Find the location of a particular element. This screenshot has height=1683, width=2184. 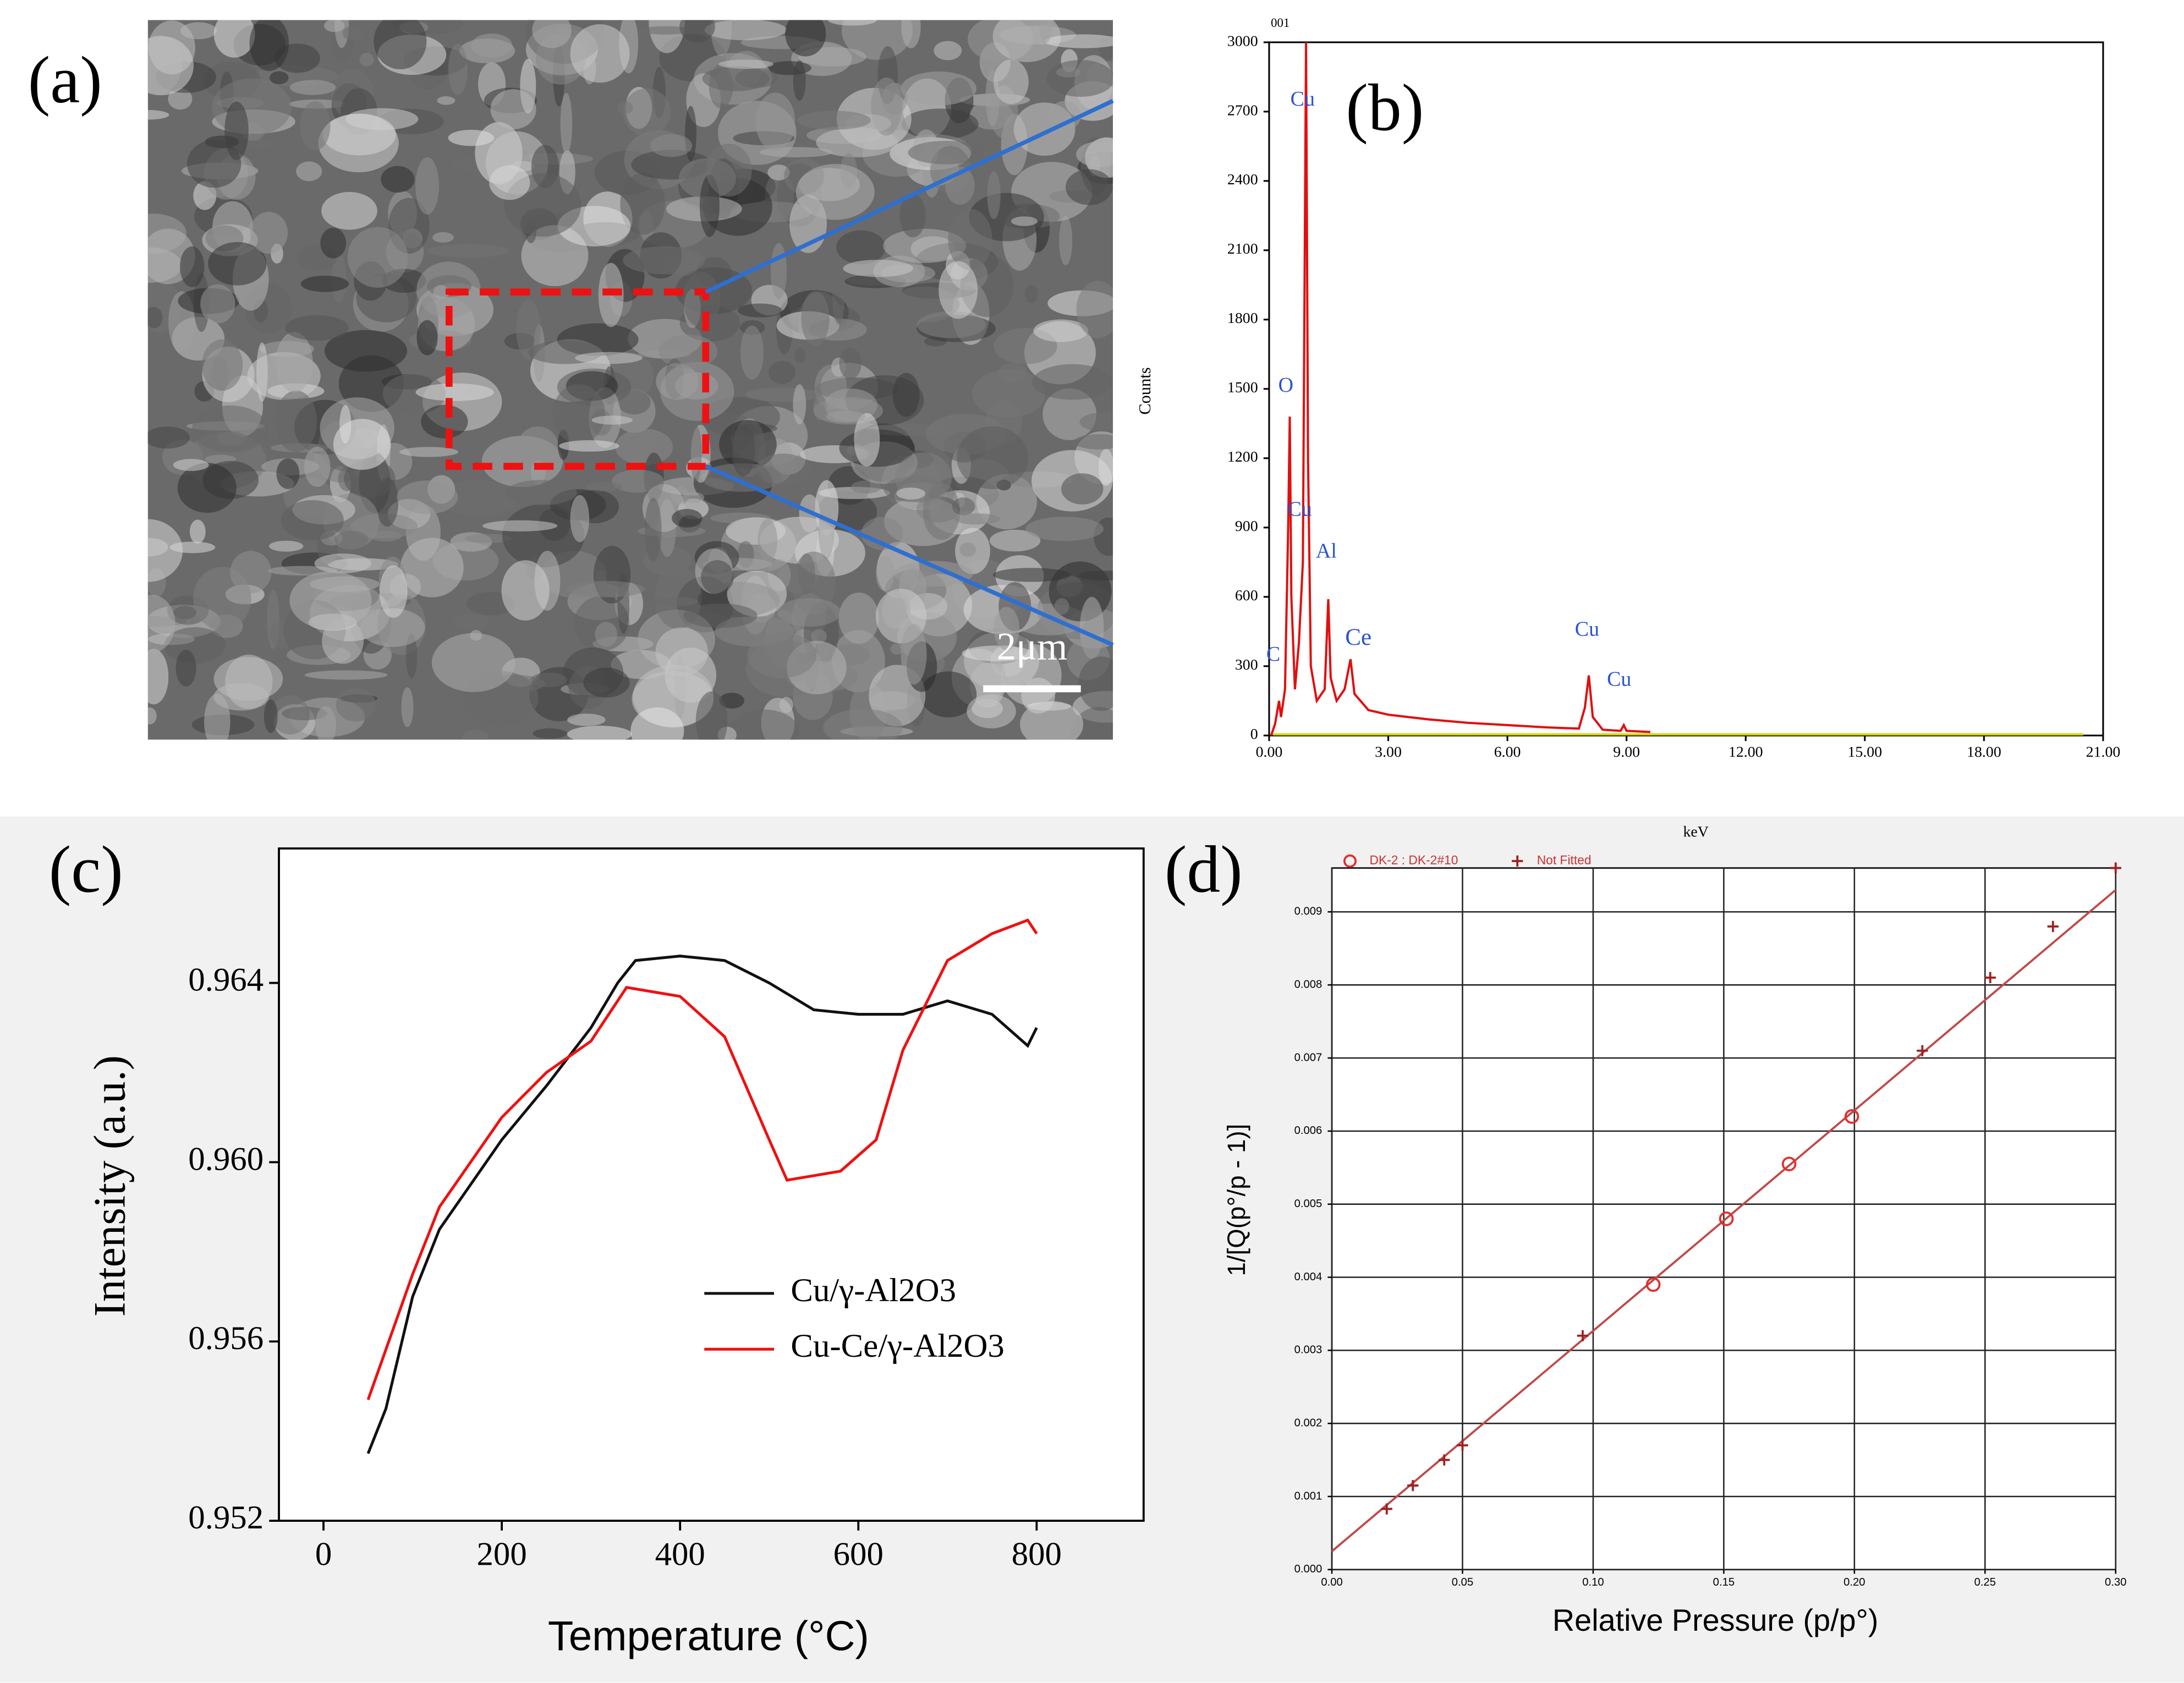

y-tick-label: 0.008 is located at coordinates (1308, 985).